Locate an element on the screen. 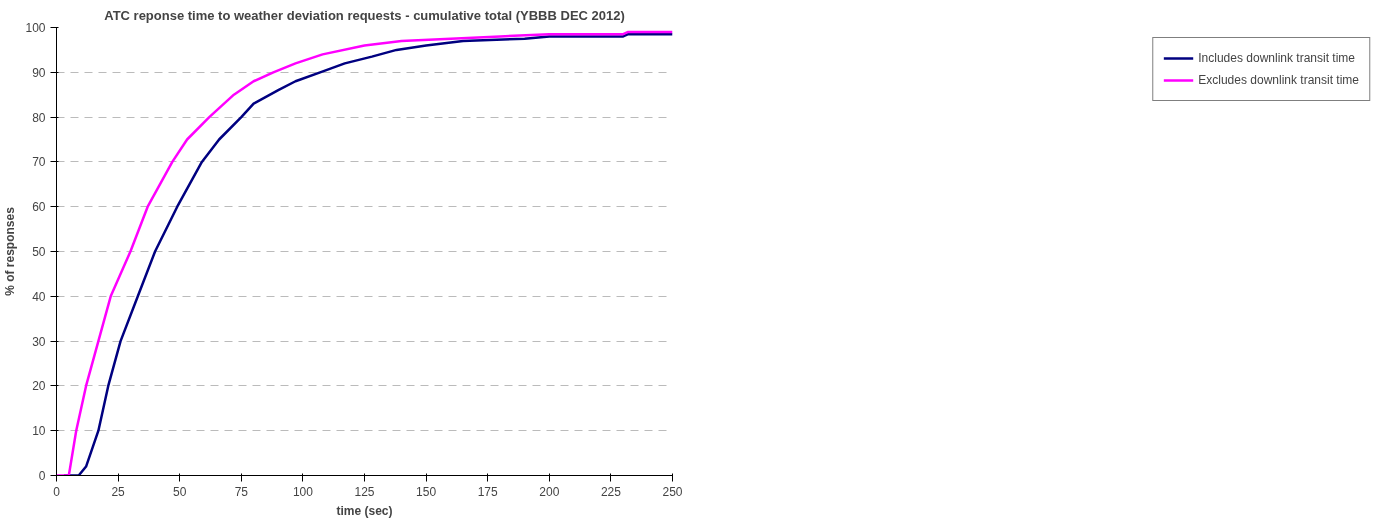  y-tick-label: 30 is located at coordinates (39, 341).